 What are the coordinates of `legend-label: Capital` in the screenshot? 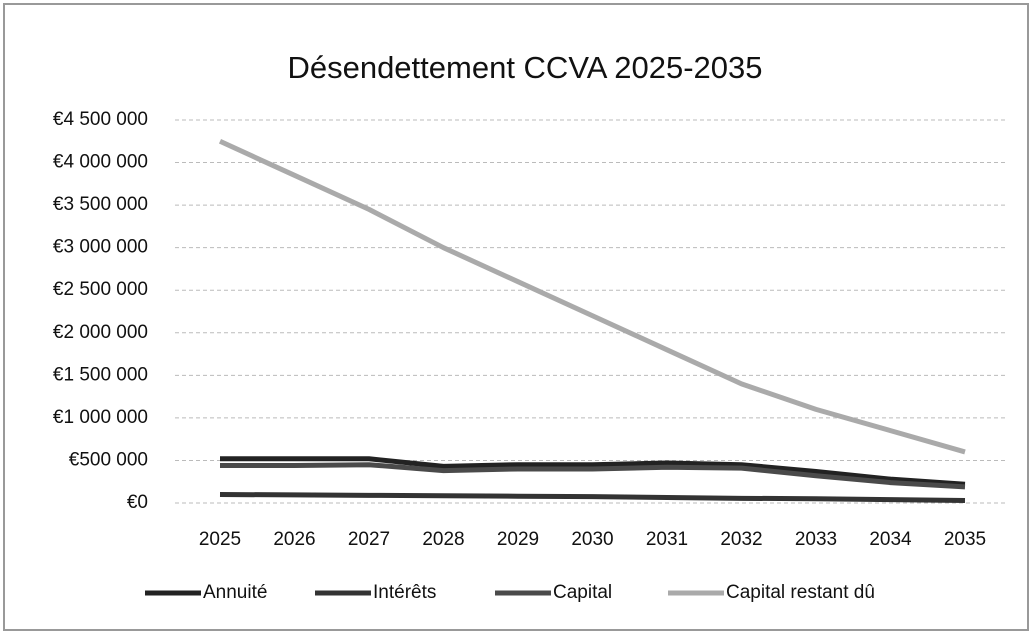 It's located at (582, 592).